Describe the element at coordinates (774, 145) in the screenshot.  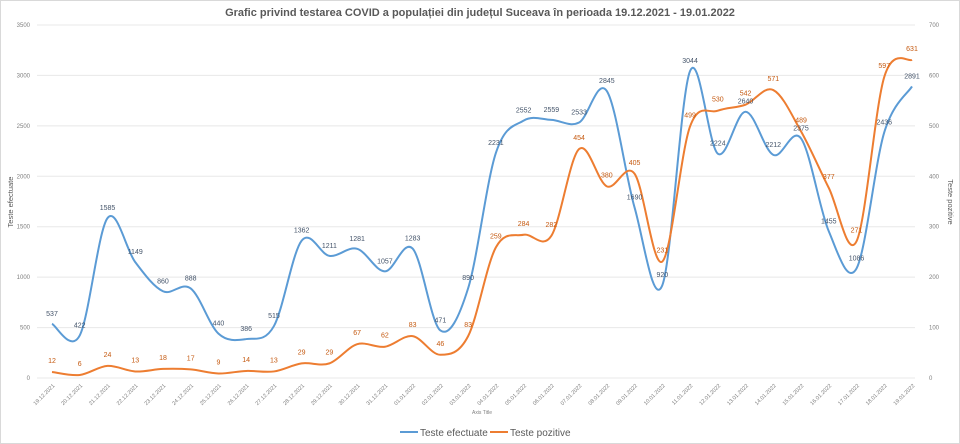
I see `data-label: 2212` at that location.